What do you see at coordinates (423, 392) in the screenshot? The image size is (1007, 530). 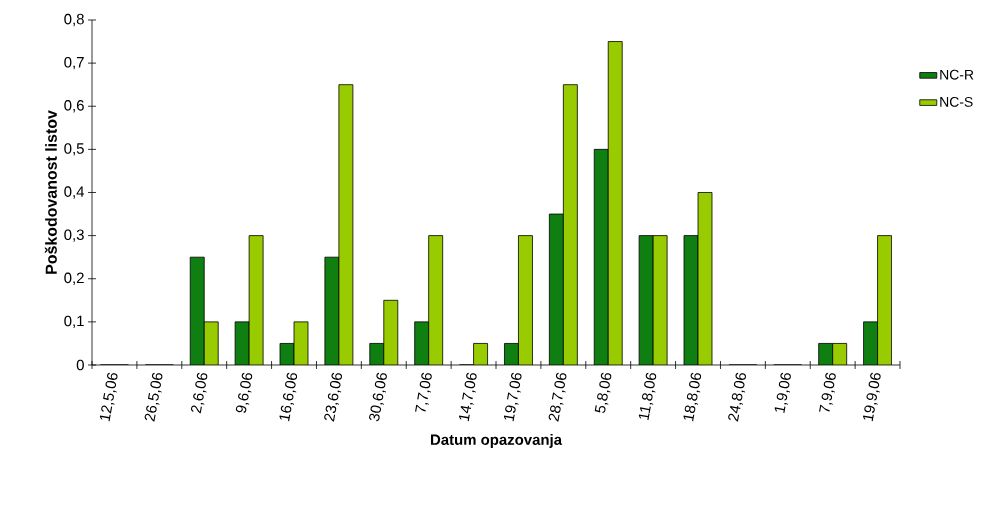 I see `x-tick-label: 7,7,06` at bounding box center [423, 392].